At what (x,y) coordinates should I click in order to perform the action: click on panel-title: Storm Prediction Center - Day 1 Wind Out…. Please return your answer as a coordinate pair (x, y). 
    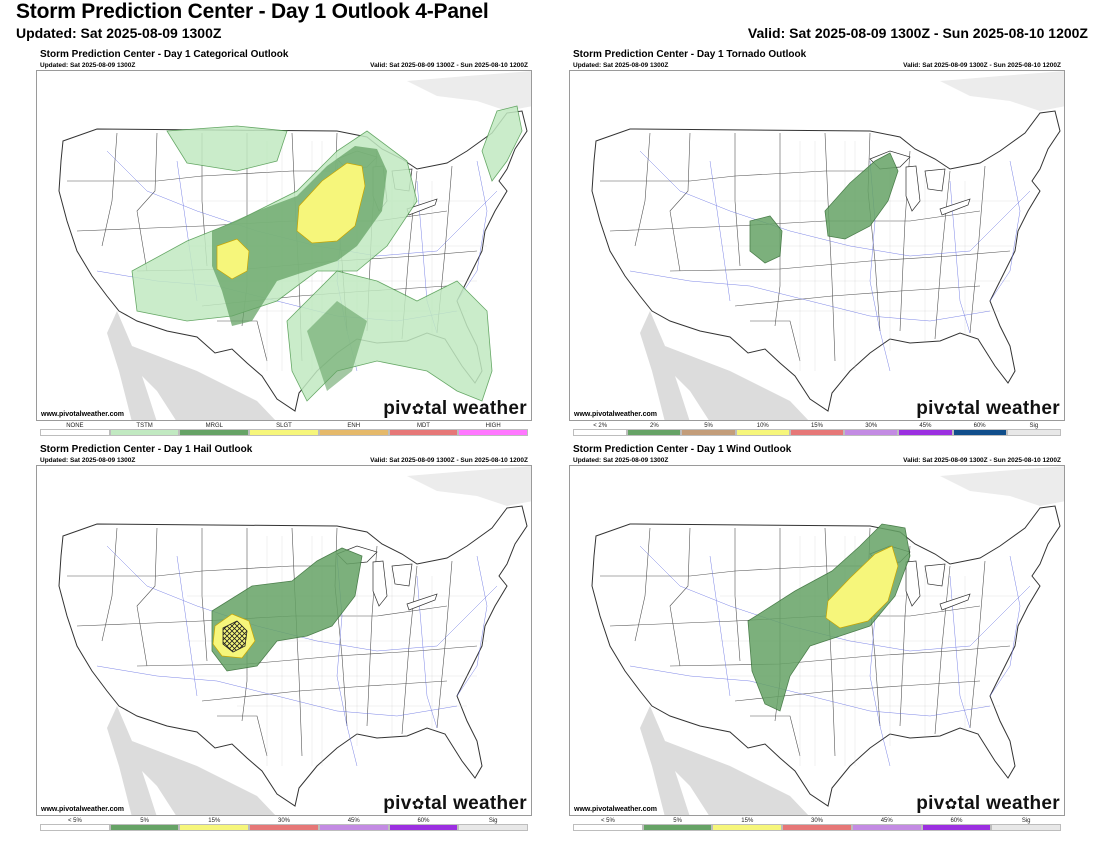
    Looking at the image, I should click on (682, 449).